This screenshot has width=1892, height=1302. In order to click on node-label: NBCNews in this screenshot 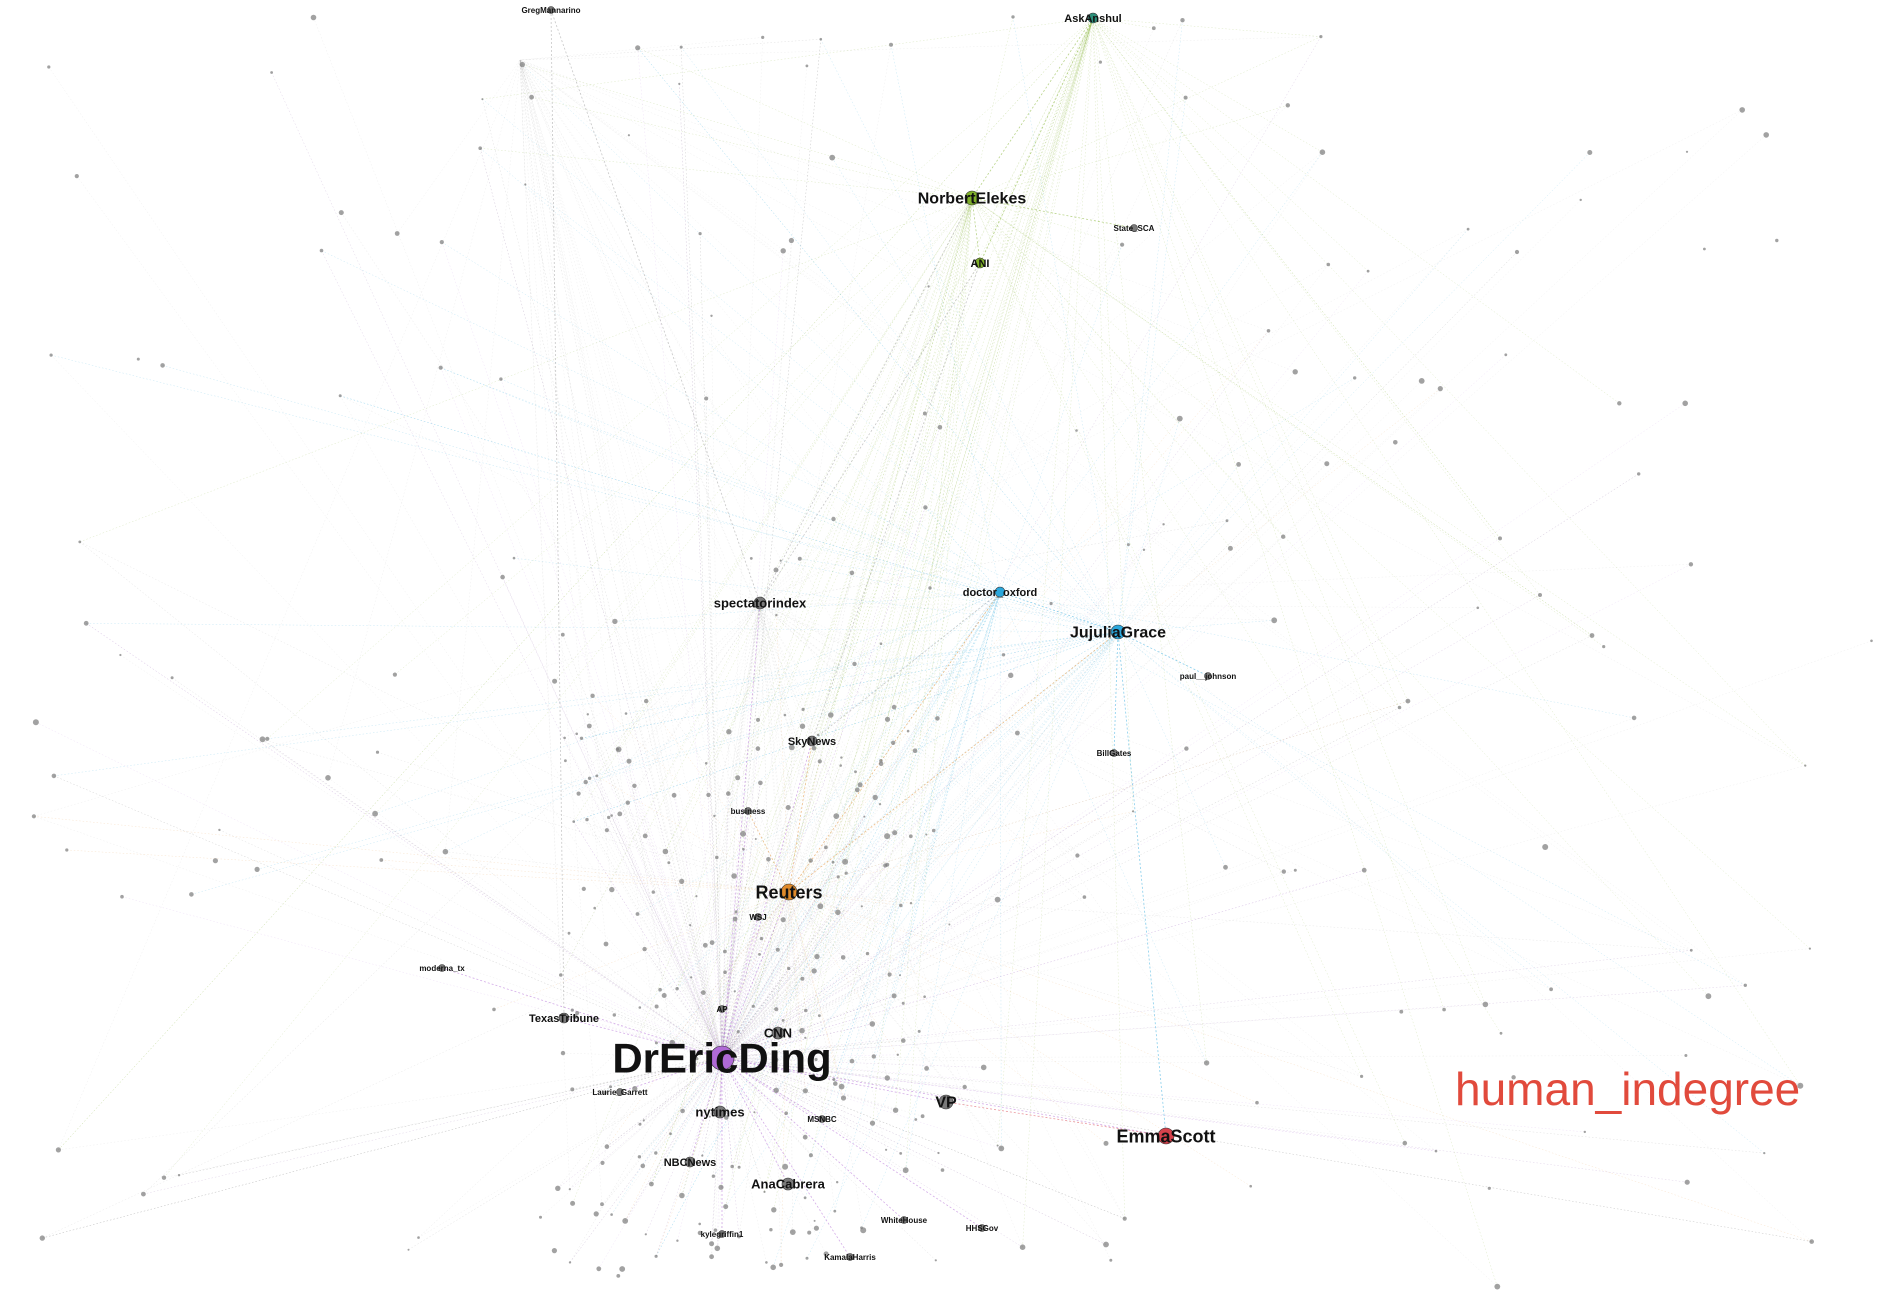, I will do `click(690, 1163)`.